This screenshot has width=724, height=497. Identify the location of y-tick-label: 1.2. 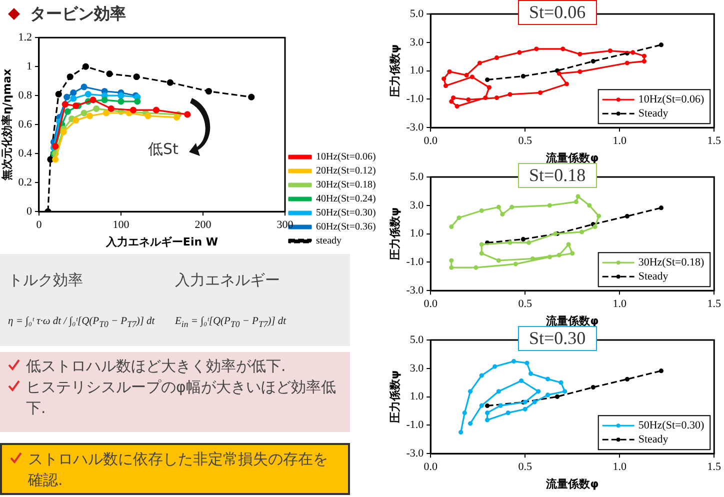
(25, 37).